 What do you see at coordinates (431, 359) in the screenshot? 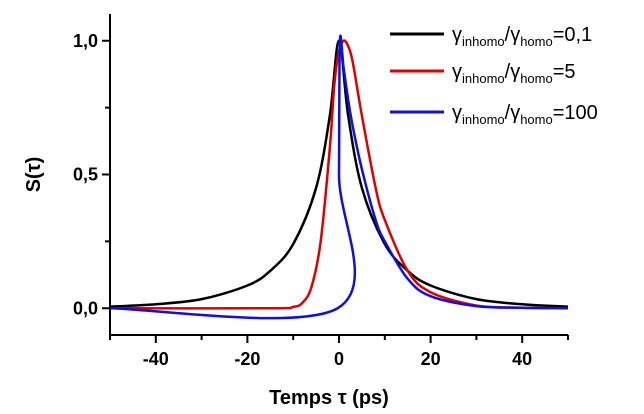
I see `x-tick-label: 20` at bounding box center [431, 359].